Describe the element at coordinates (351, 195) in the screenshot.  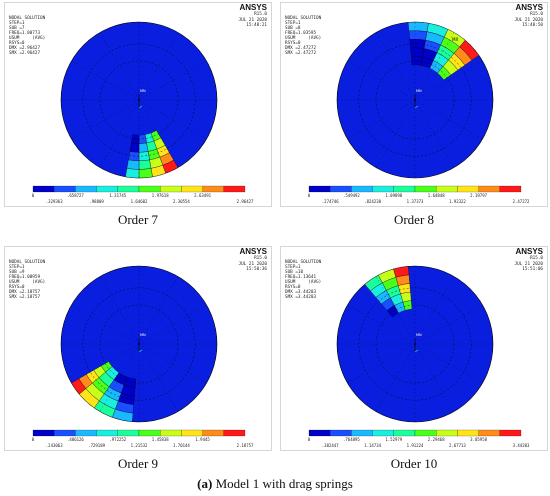
I see `legend-tick-label: .549492` at that location.